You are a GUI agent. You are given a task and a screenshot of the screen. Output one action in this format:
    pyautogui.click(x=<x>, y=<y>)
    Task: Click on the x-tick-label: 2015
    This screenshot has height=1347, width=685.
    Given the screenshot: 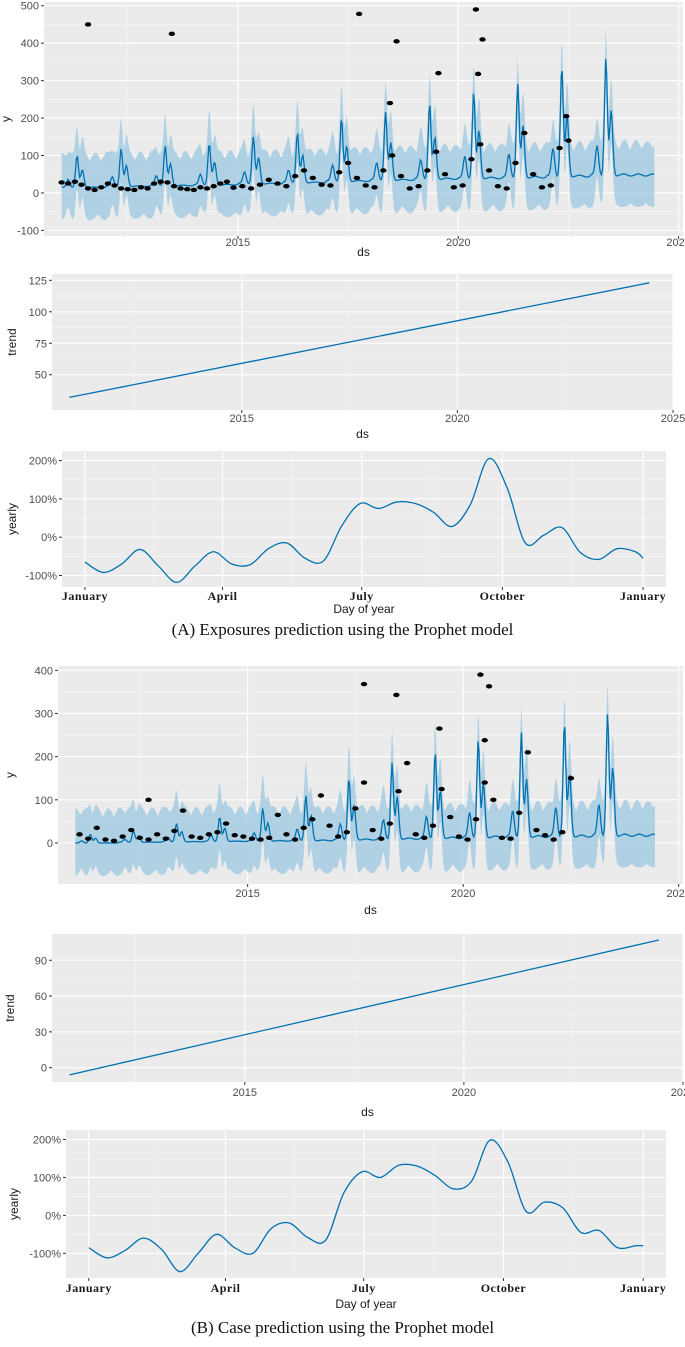 What is the action you would take?
    pyautogui.click(x=245, y=1093)
    